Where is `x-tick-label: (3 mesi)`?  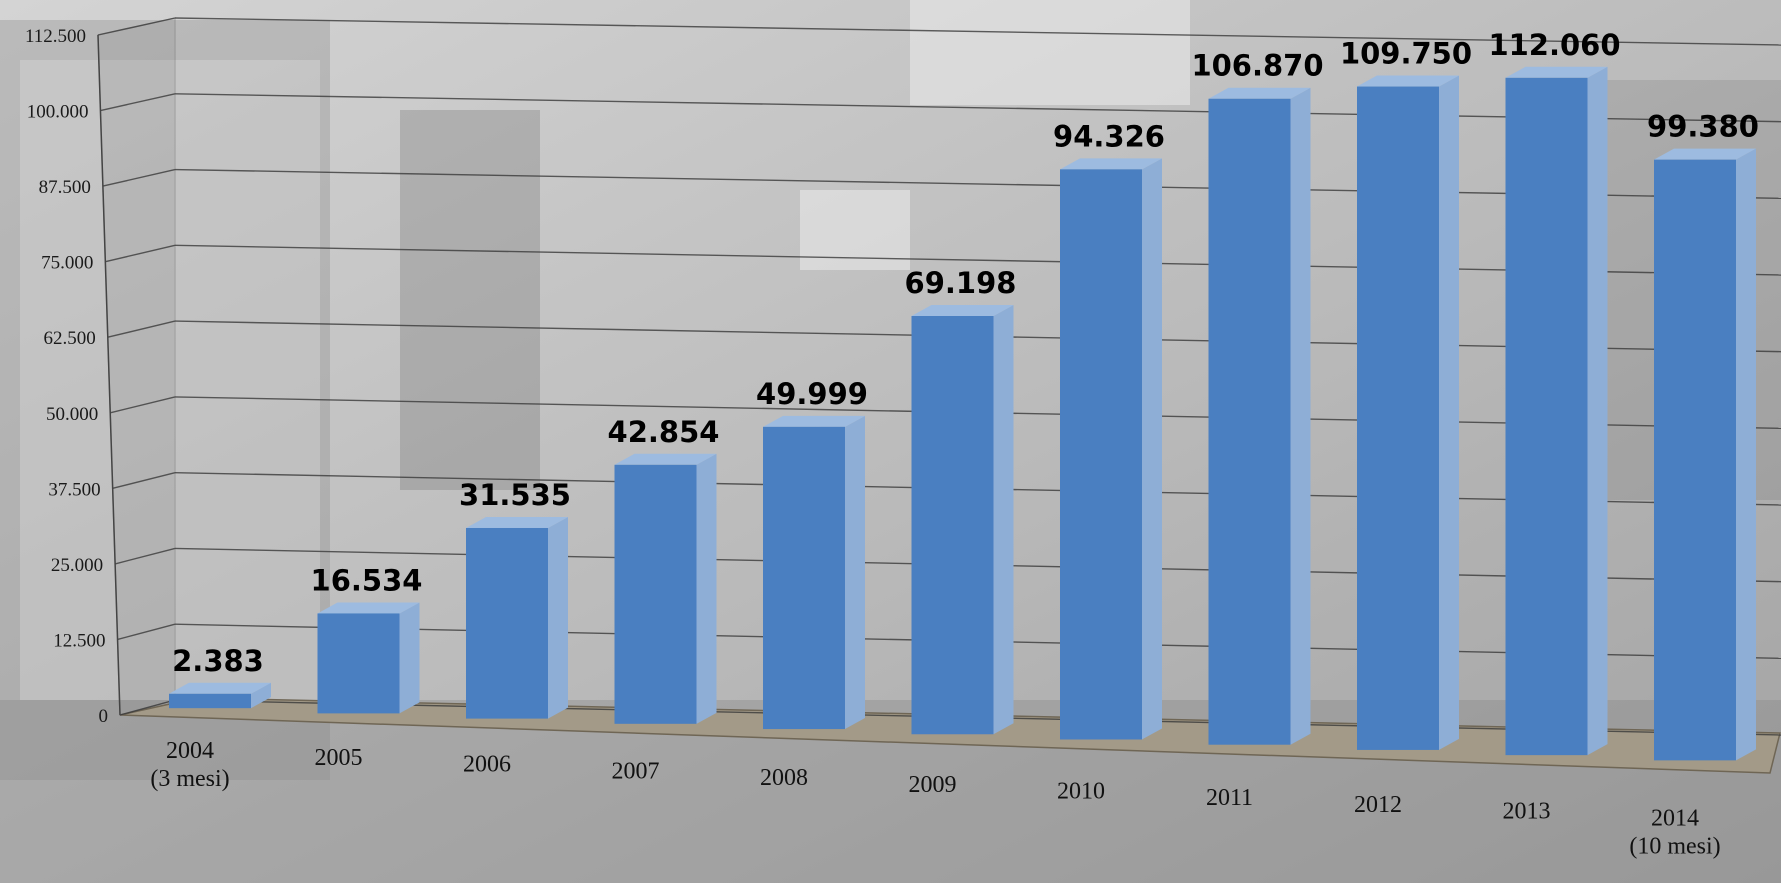 x-tick-label: (3 mesi) is located at coordinates (189, 779).